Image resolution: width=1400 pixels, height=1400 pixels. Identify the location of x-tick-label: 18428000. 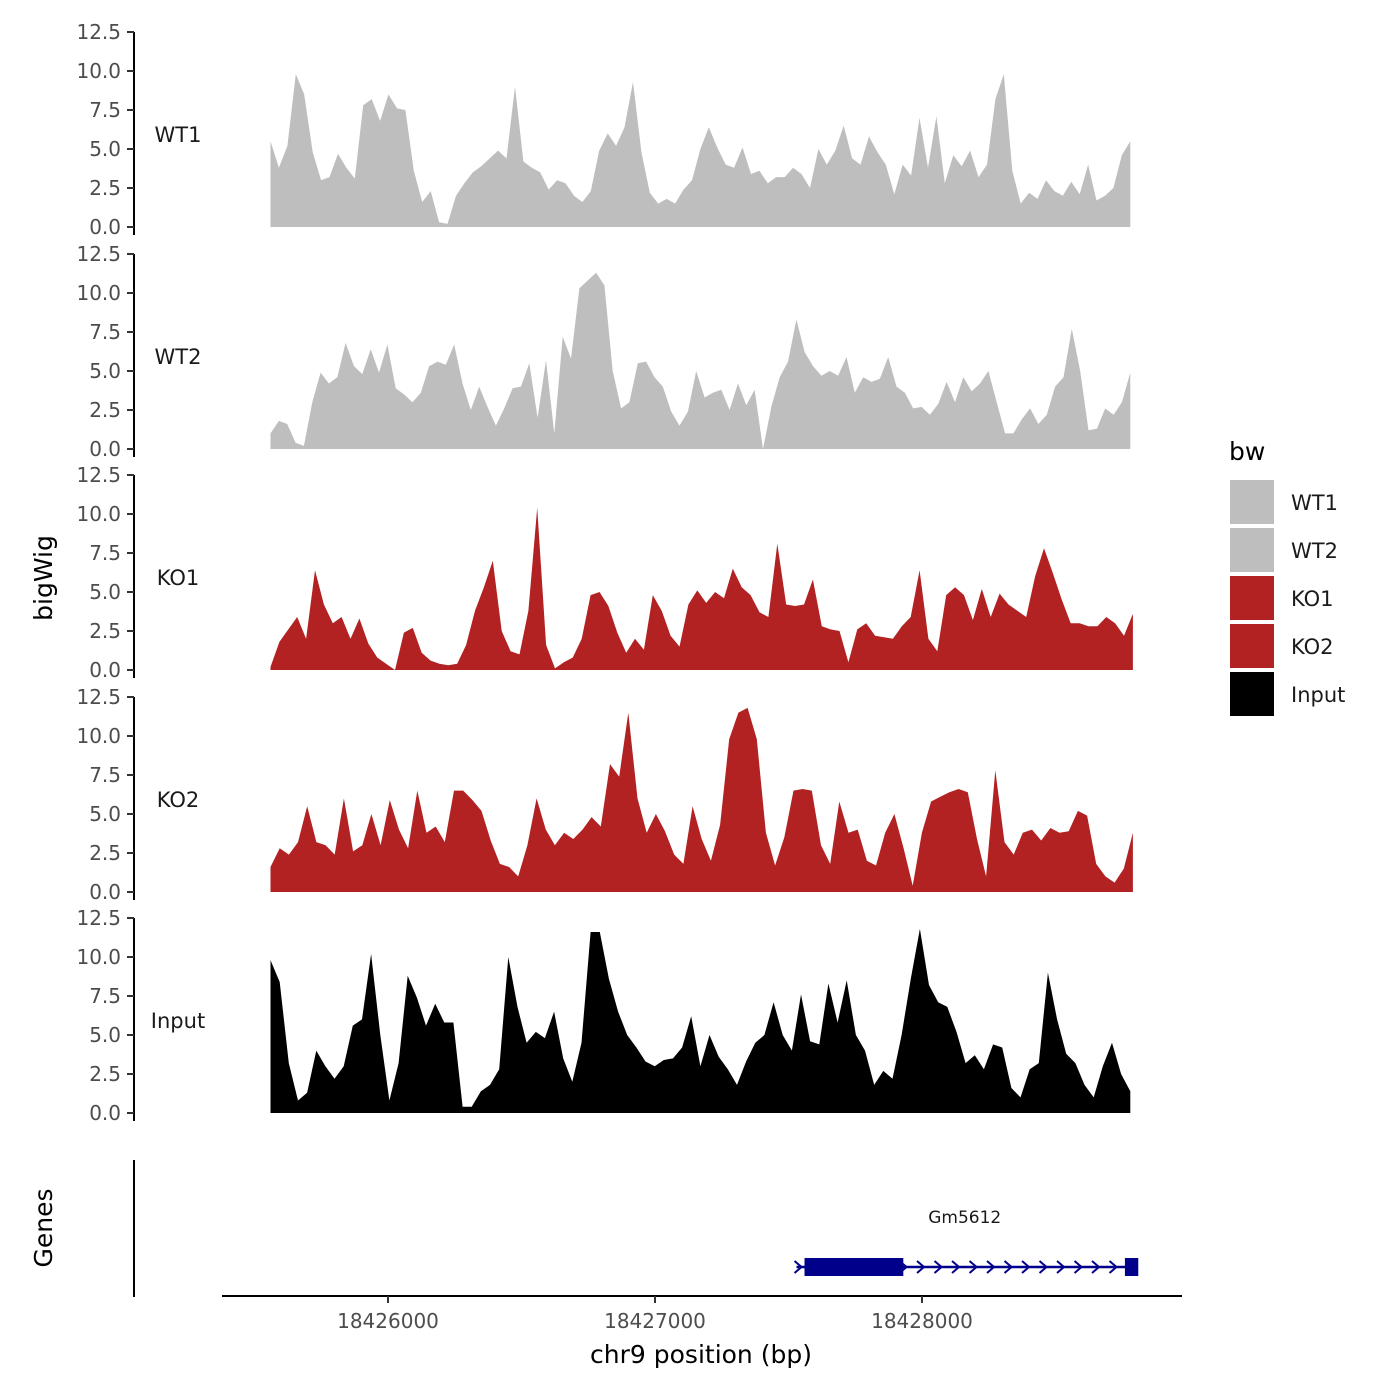
(922, 1321).